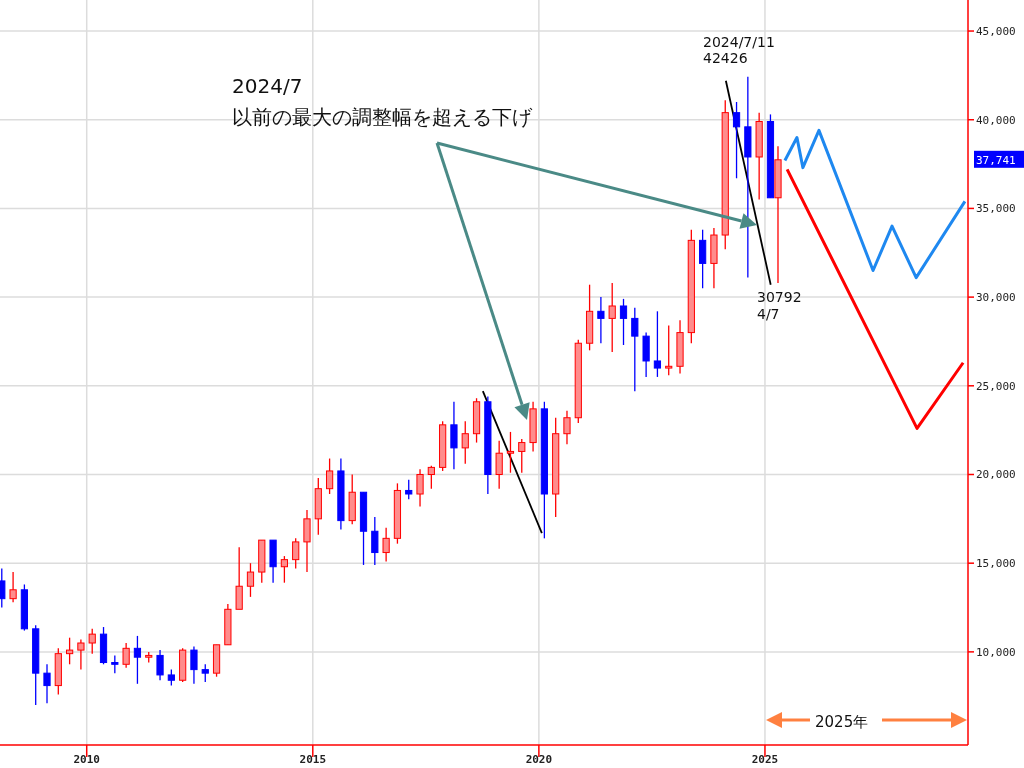  Describe the element at coordinates (996, 160) in the screenshot. I see `text: 37,741` at that location.